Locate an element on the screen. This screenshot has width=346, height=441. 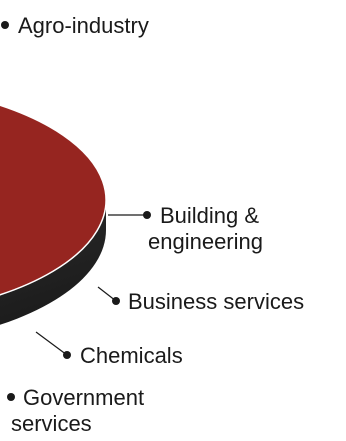
slice-agro-industry is located at coordinates (53, 200).